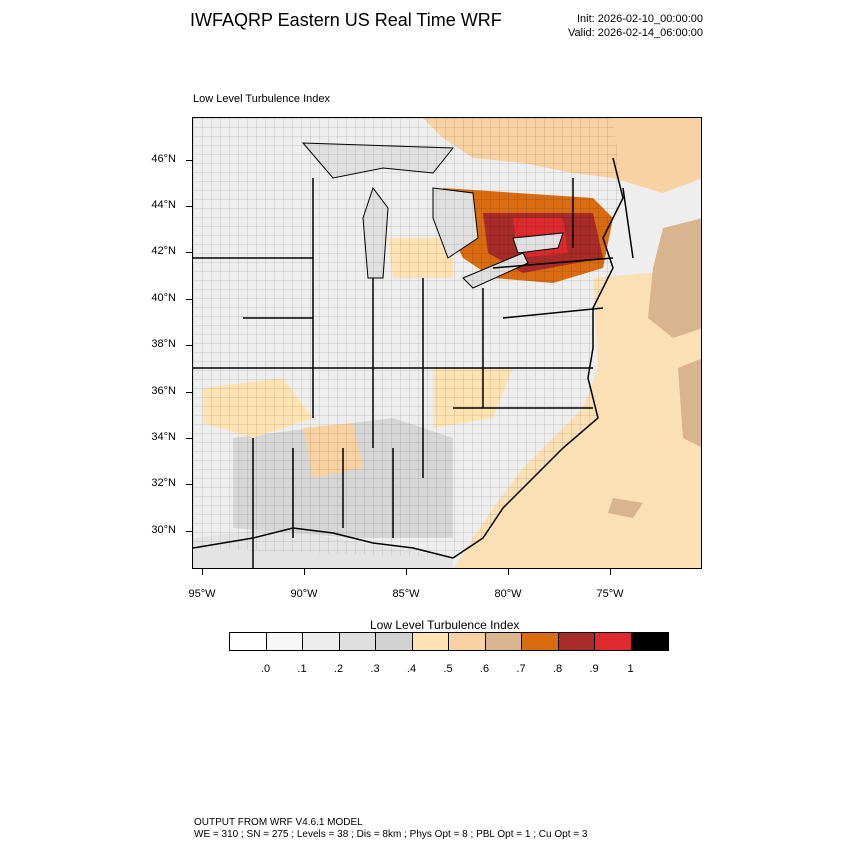 Image resolution: width=850 pixels, height=850 pixels. I want to click on lon-label: 75°W, so click(610, 594).